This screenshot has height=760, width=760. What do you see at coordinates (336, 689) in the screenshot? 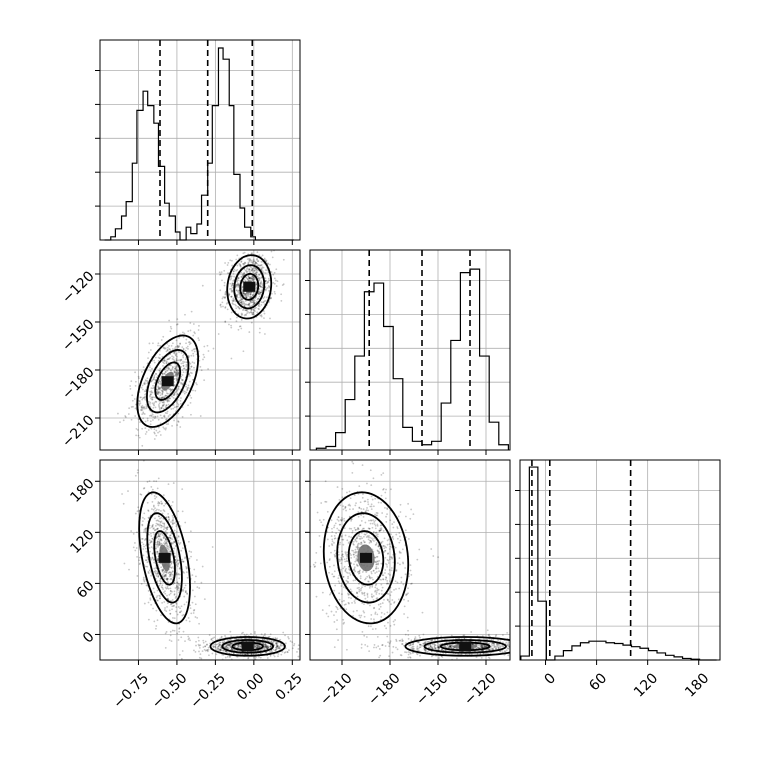
I see `x-tick-label: −210` at bounding box center [336, 689].